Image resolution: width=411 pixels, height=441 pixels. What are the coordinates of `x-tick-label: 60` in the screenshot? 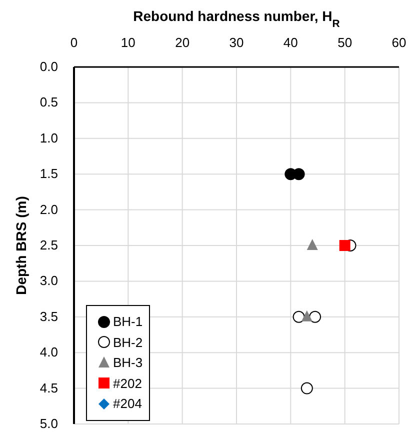 It's located at (399, 42).